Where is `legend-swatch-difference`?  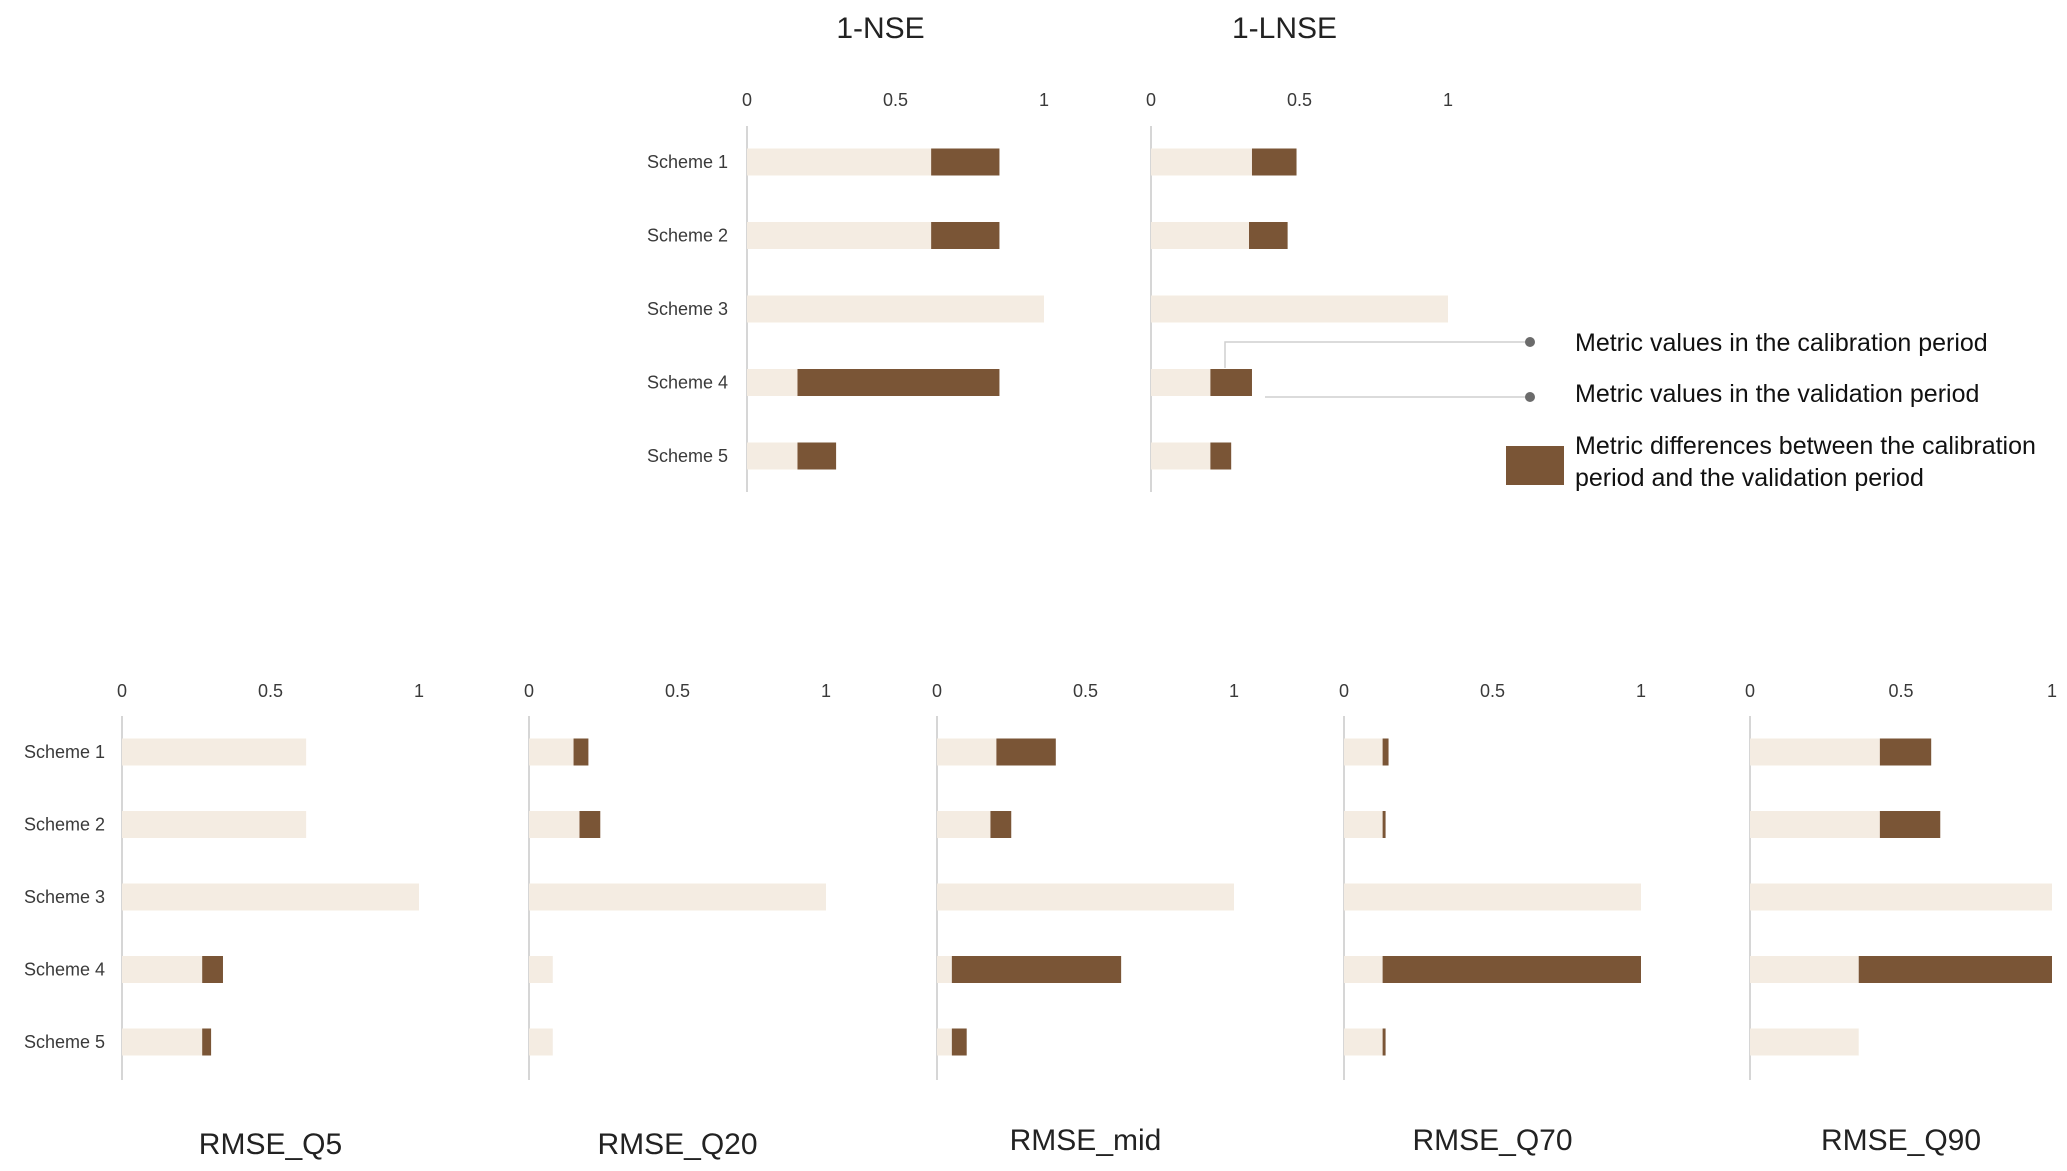
legend-swatch-difference is located at coordinates (1535, 465).